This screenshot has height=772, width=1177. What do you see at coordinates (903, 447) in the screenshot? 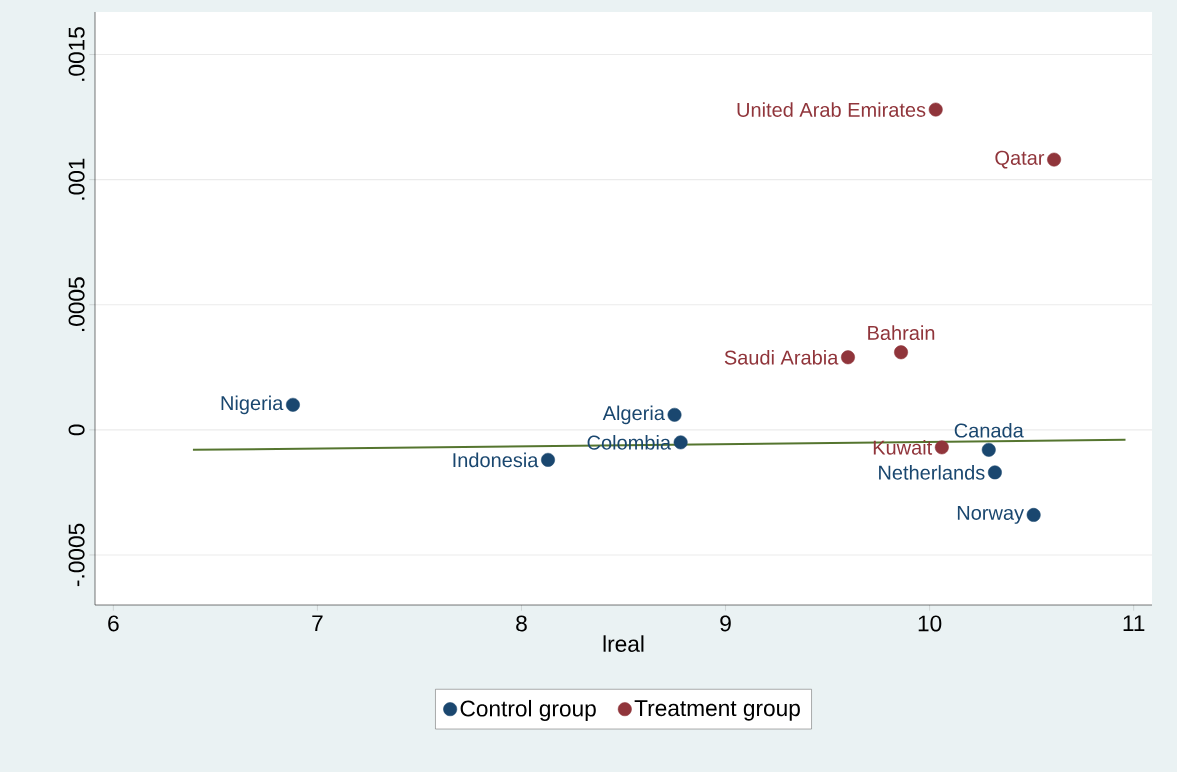
I see `annotation: Kuwait` at bounding box center [903, 447].